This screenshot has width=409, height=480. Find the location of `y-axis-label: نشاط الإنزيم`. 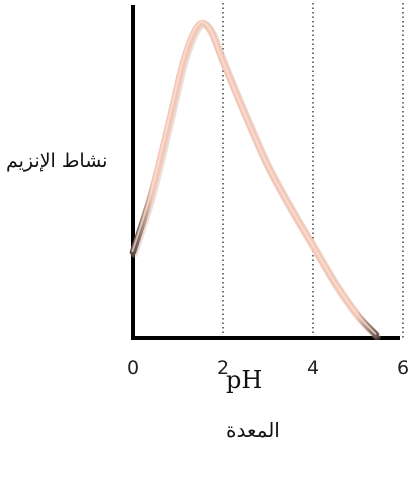

y-axis-label: نشاط الإنزيم is located at coordinates (57, 161).